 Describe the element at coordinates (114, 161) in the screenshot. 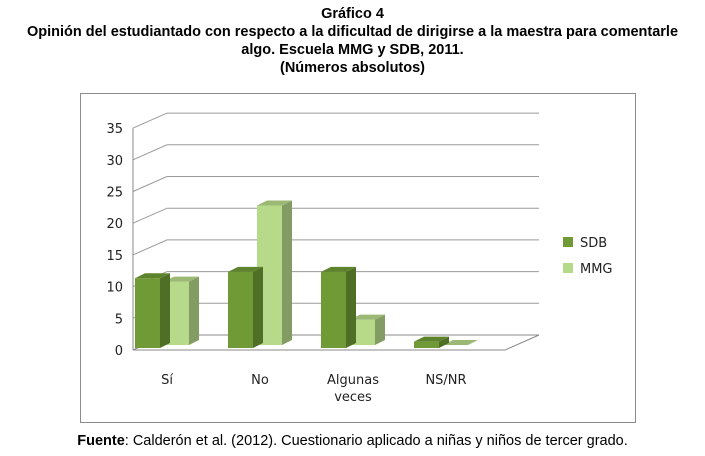

I see `y-tick-label: 30` at that location.